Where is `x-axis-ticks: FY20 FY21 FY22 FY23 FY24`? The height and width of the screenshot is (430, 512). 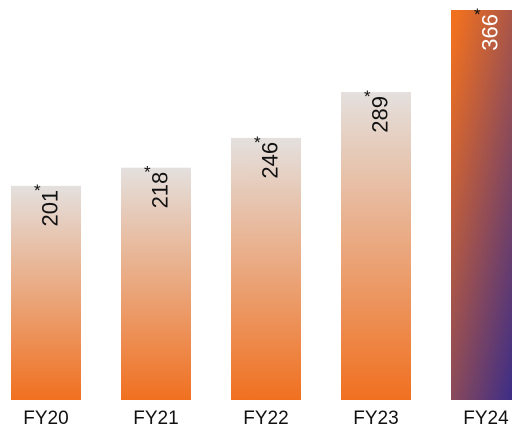
x-axis-ticks: FY20 FY21 FY22 FY23 FY24 is located at coordinates (266, 418).